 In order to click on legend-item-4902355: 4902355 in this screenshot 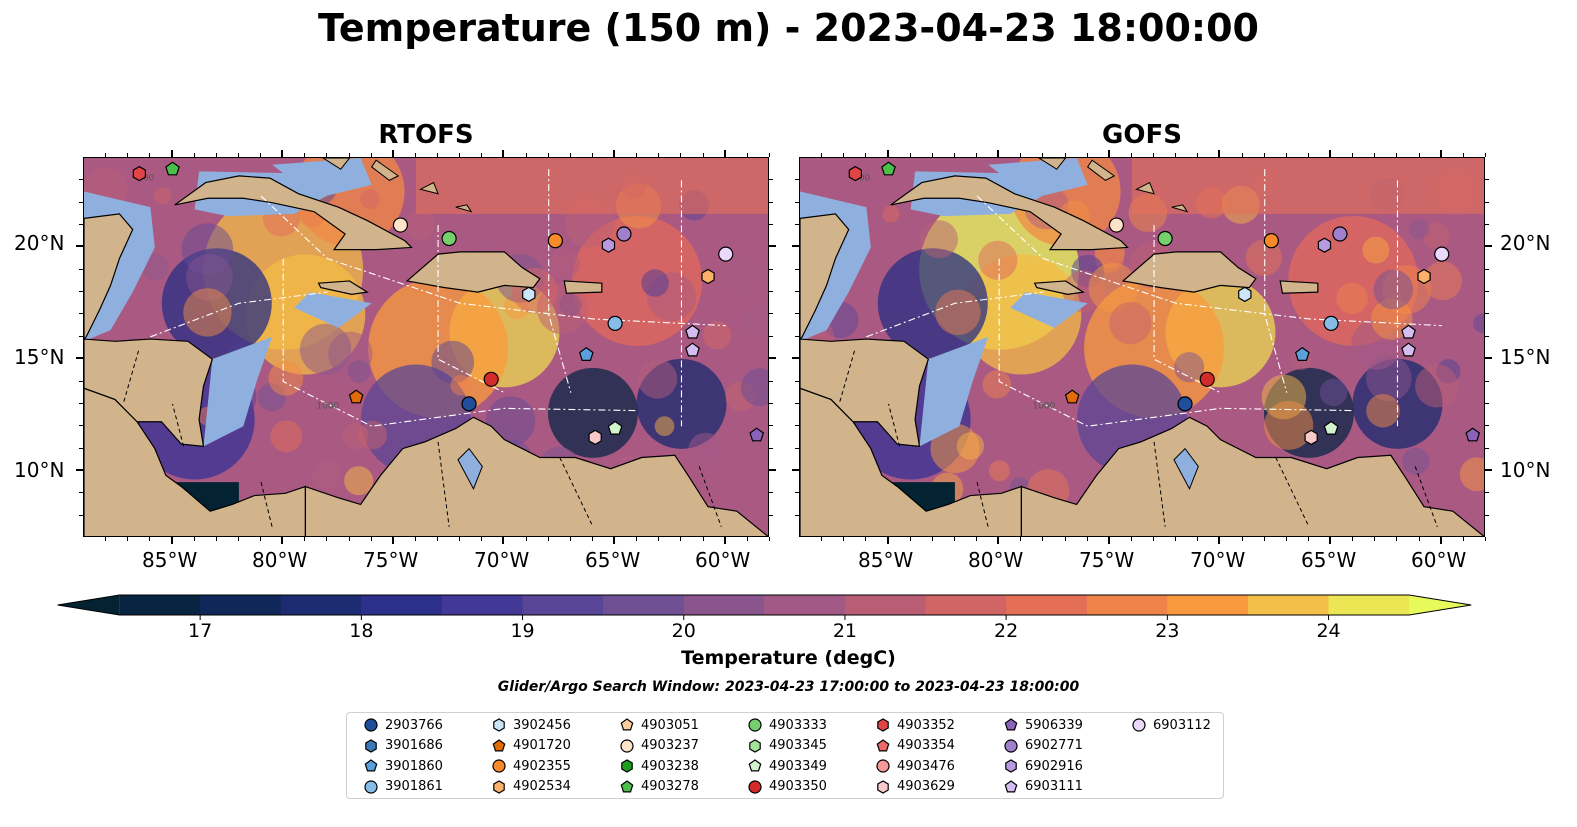, I will do `click(531, 766)`.